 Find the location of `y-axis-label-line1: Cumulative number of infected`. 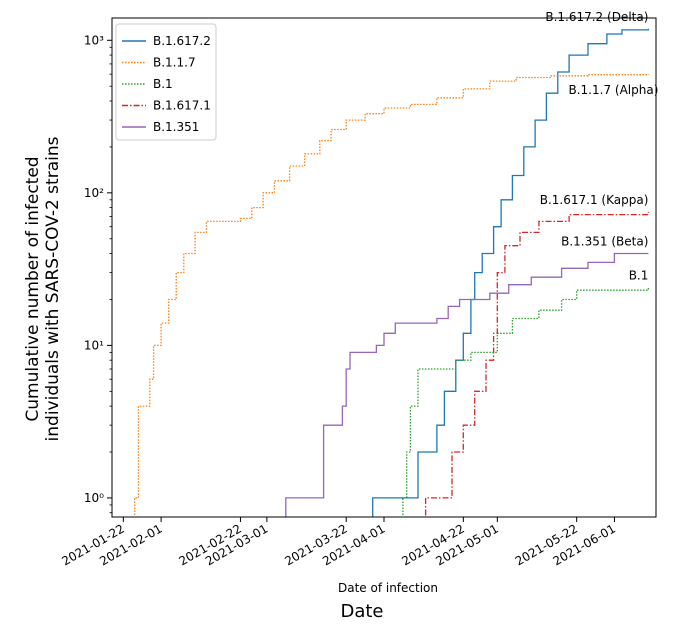

y-axis-label-line1: Cumulative number of infected is located at coordinates (33, 288).